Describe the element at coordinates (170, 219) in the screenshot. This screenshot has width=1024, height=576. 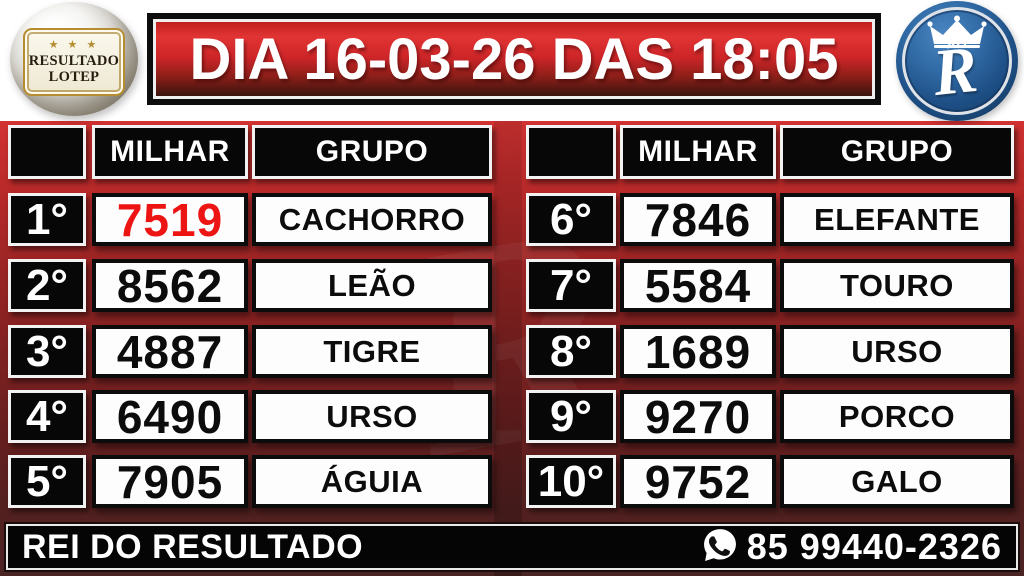
I see `milhar-value: 7519` at that location.